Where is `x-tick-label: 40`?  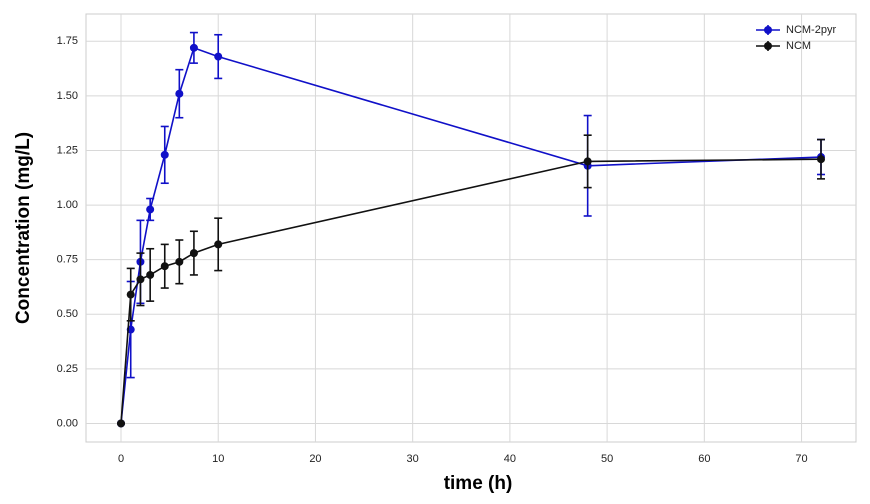
x-tick-label: 40 is located at coordinates (510, 459).